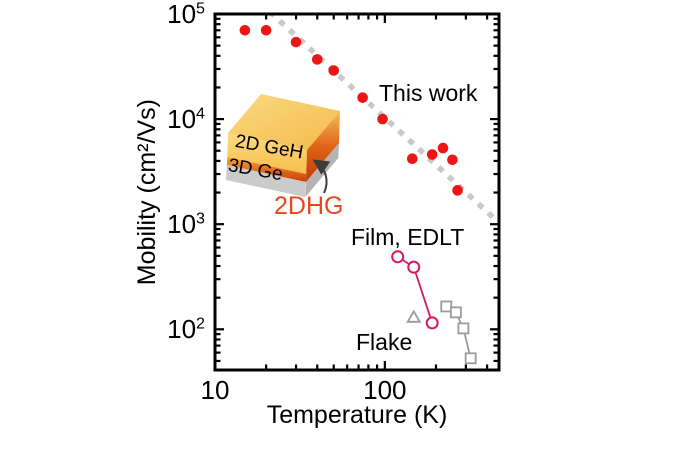 Image resolution: width=675 pixels, height=450 pixels. I want to click on inset-slab-front-geh-layer, so click(267, 153).